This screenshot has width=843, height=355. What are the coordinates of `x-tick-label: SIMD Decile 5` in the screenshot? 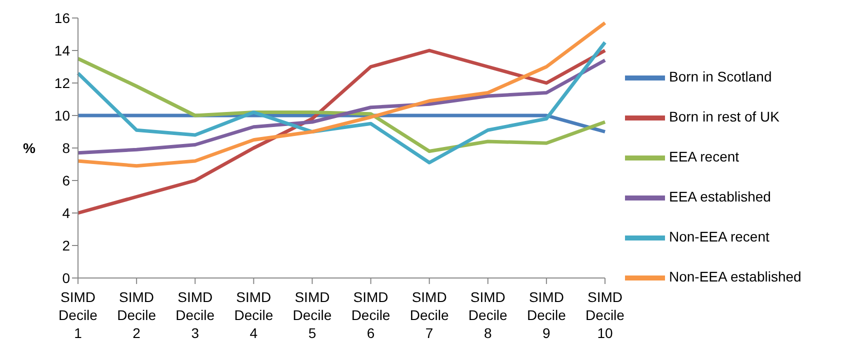 It's located at (312, 315).